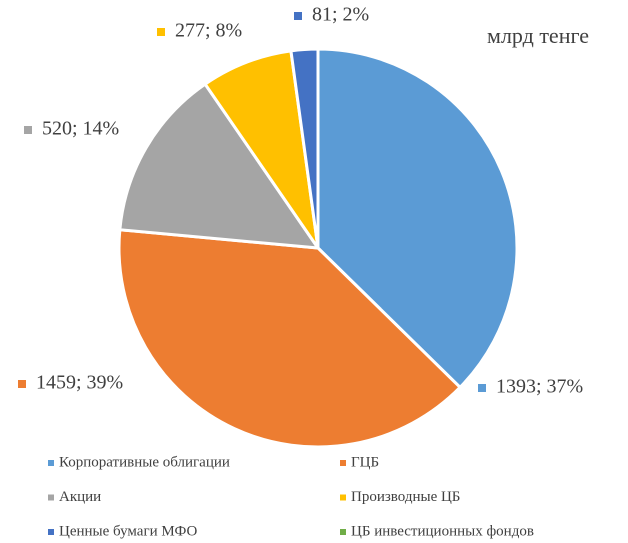 The width and height of the screenshot is (628, 543). What do you see at coordinates (79, 383) in the screenshot?
I see `data-label: 1459; 39%` at bounding box center [79, 383].